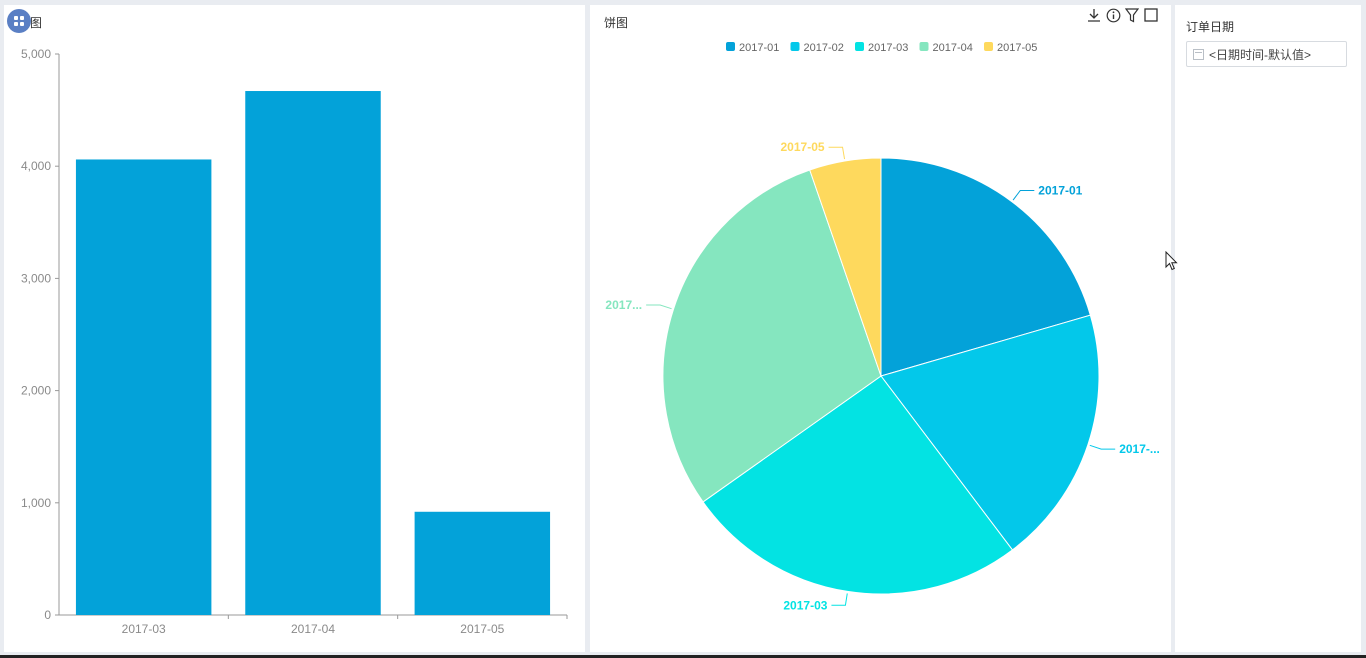 This screenshot has height=658, width=1366. I want to click on y-tick-label: 3,000, so click(36, 278).